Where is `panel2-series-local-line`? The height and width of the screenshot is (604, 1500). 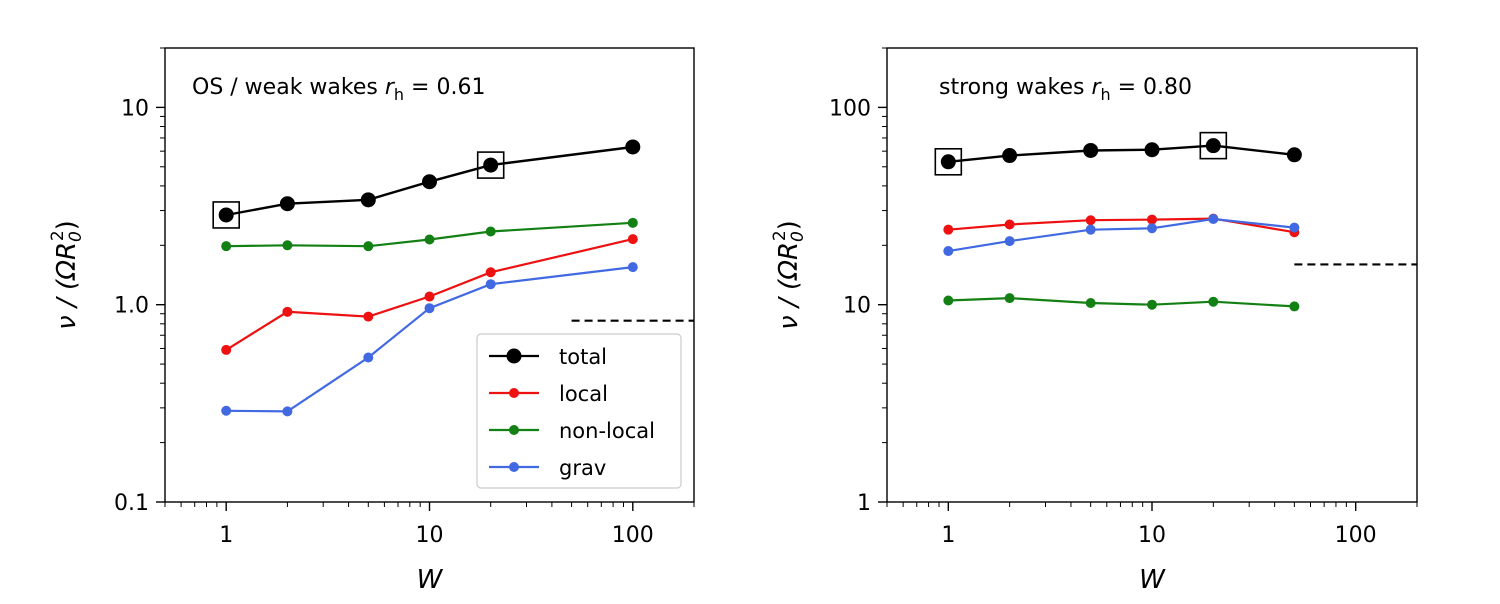
panel2-series-local-line is located at coordinates (1121, 225).